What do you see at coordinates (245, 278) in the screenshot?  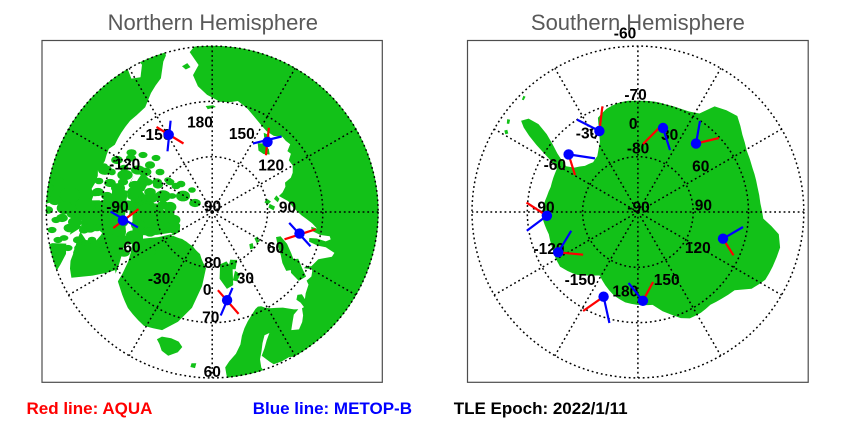 I see `svg-text: 30` at bounding box center [245, 278].